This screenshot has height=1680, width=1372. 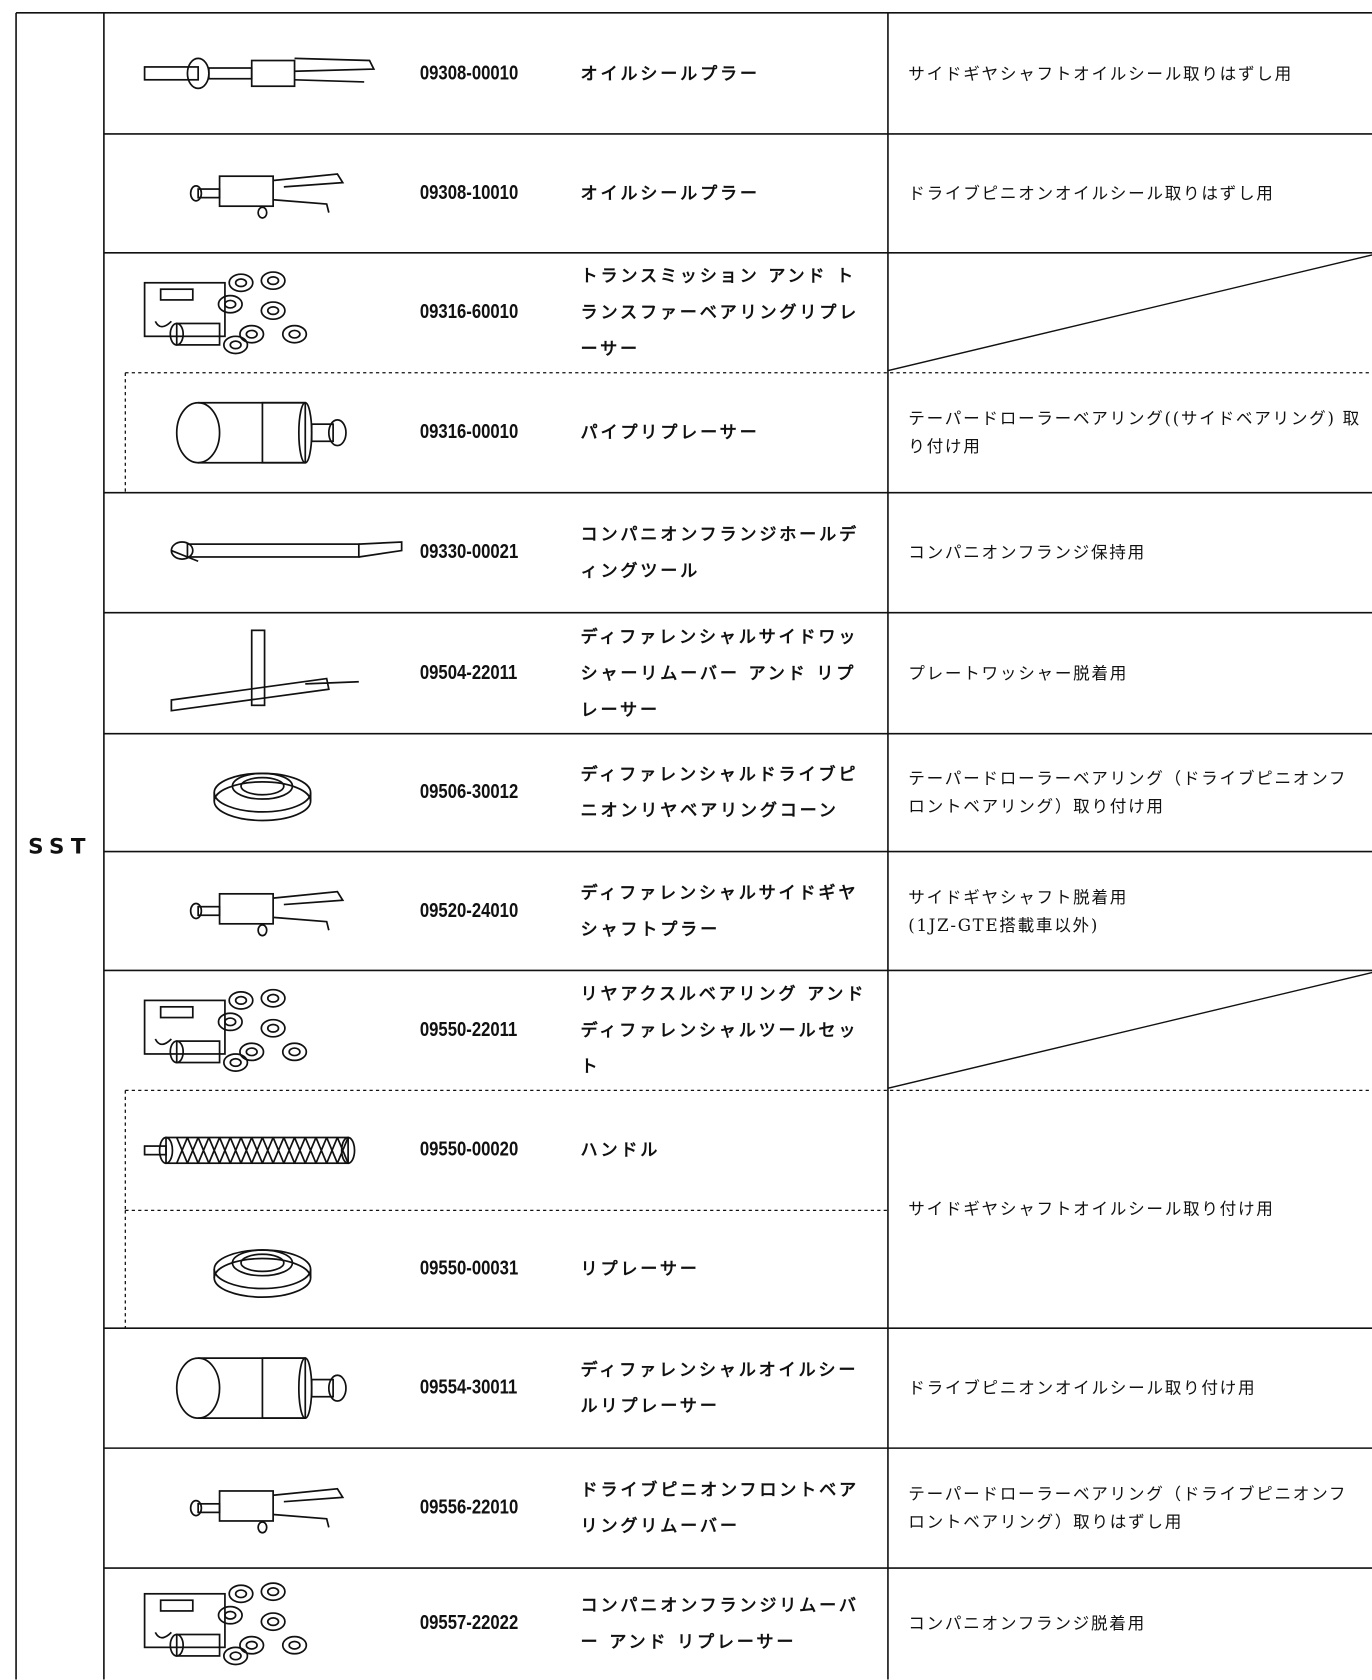 I want to click on part-number-text: 09550-00031, so click(x=469, y=1268).